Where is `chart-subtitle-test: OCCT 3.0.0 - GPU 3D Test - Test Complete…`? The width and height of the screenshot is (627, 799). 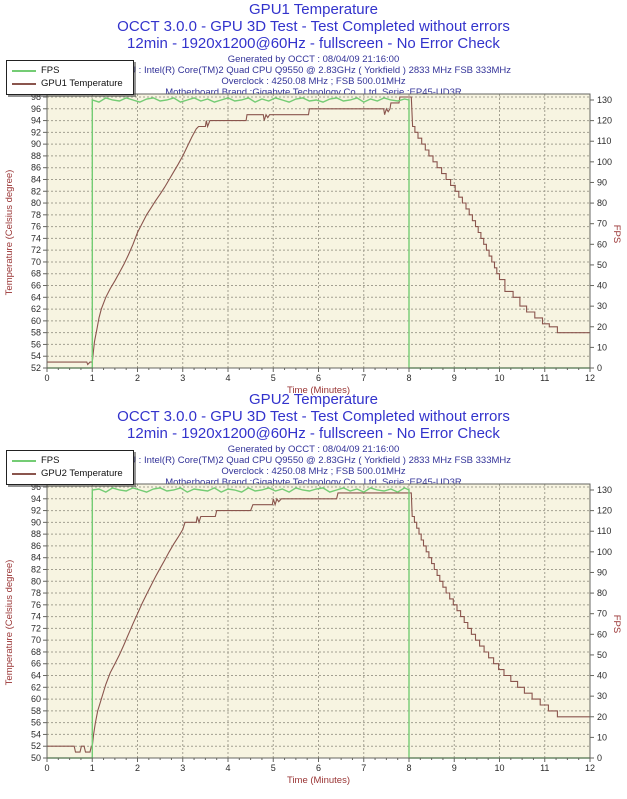
chart-subtitle-test: OCCT 3.0.0 - GPU 3D Test - Test Complete… is located at coordinates (313, 26).